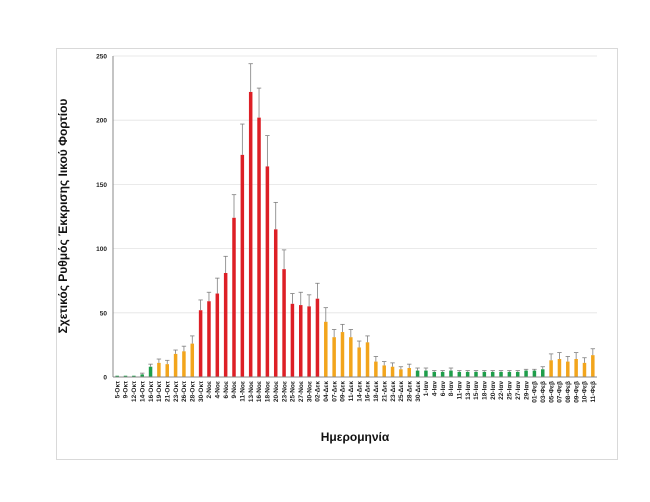 The height and width of the screenshot is (502, 650). What do you see at coordinates (251, 391) in the screenshot?
I see `x-tick-label: 13-Νοε` at bounding box center [251, 391].